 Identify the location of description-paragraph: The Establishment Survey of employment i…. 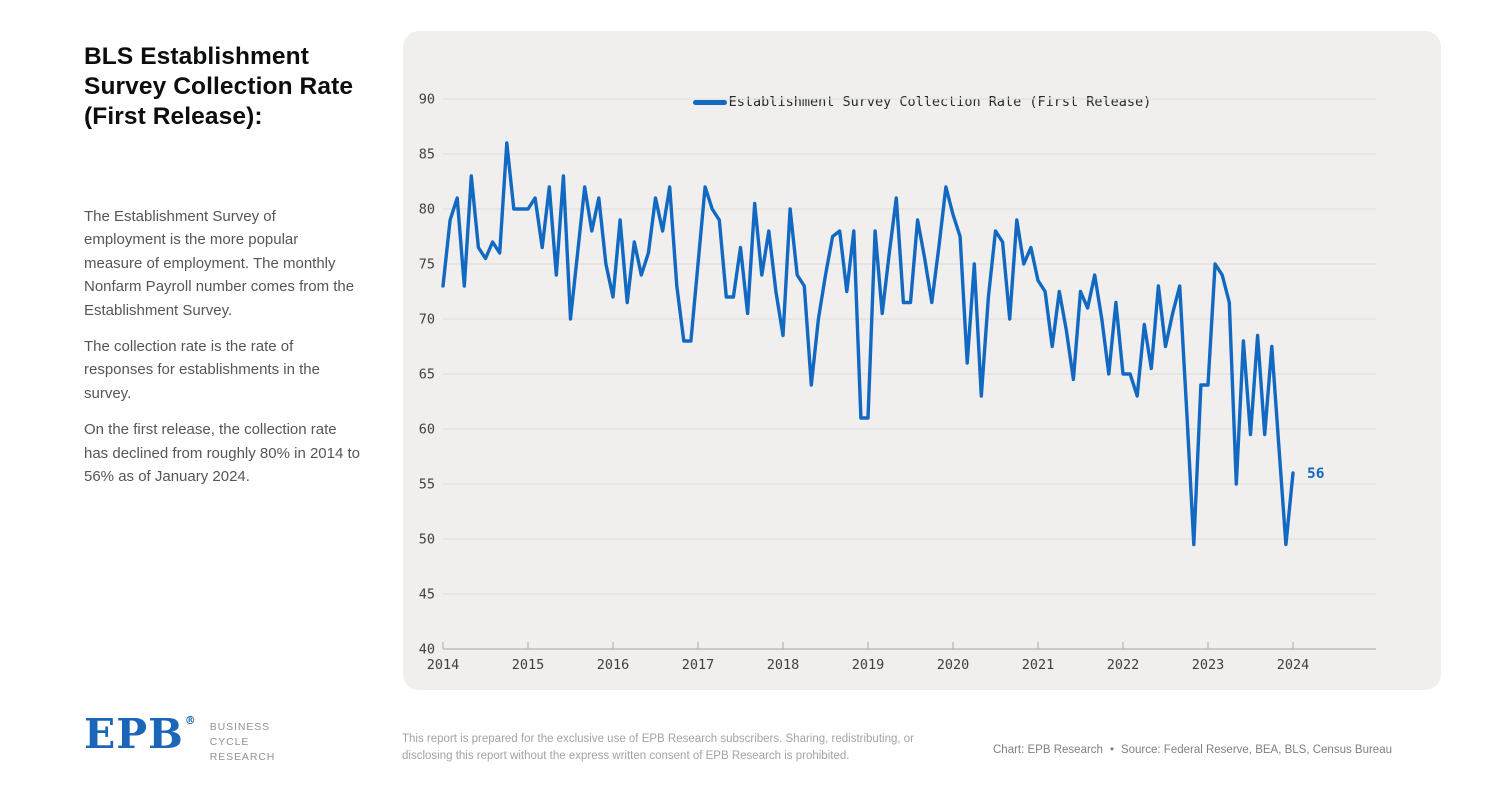
(219, 263).